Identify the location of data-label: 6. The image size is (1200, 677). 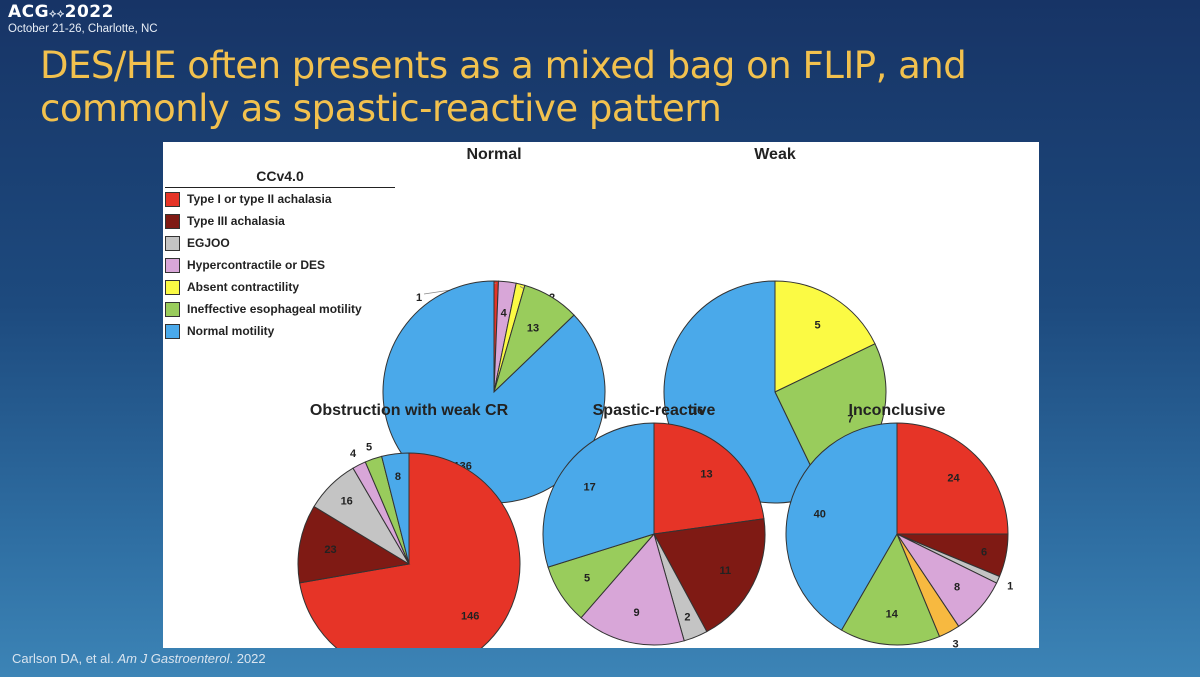
(984, 552).